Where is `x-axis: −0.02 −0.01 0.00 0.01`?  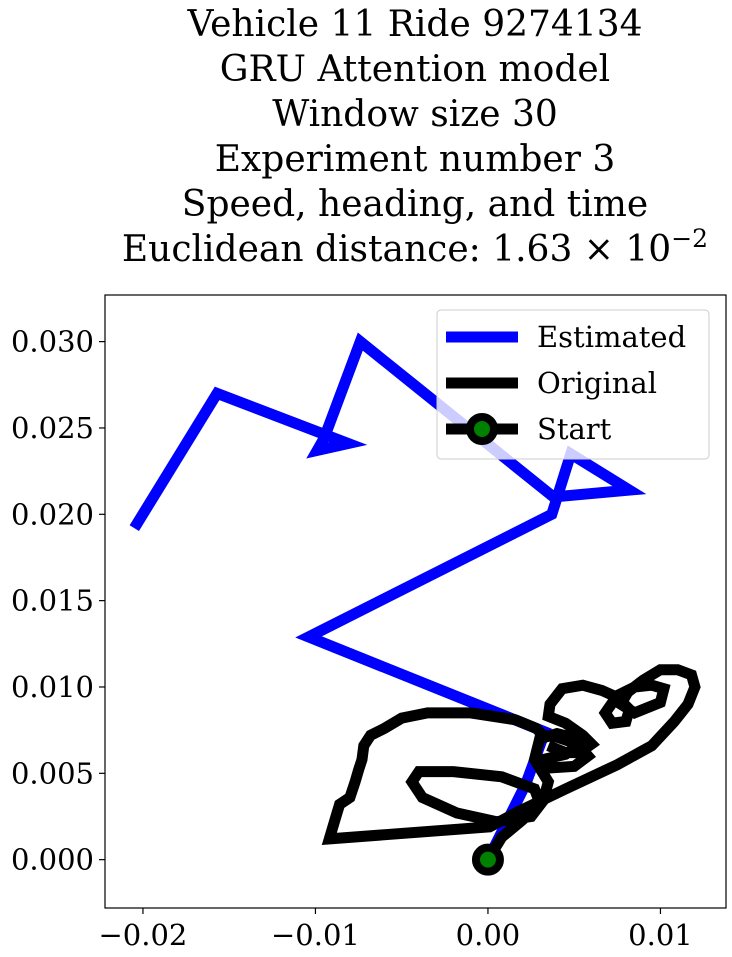 x-axis: −0.02 −0.01 0.00 0.01 is located at coordinates (396, 930).